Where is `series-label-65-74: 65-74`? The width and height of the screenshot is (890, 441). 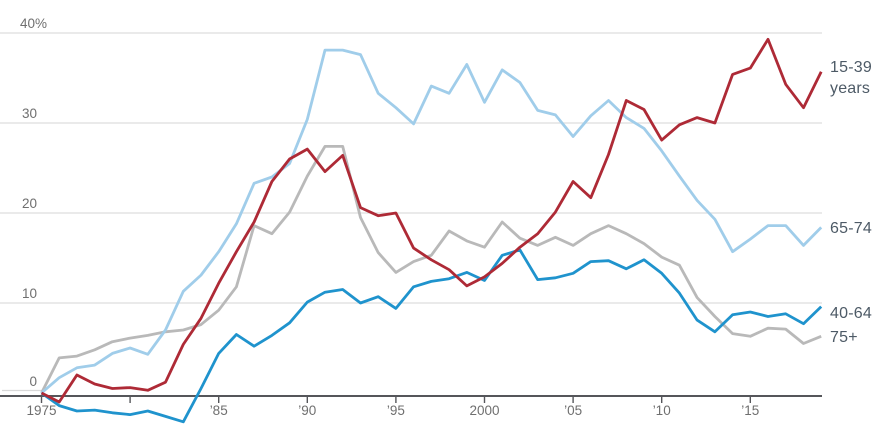
series-label-65-74: 65-74 is located at coordinates (851, 228).